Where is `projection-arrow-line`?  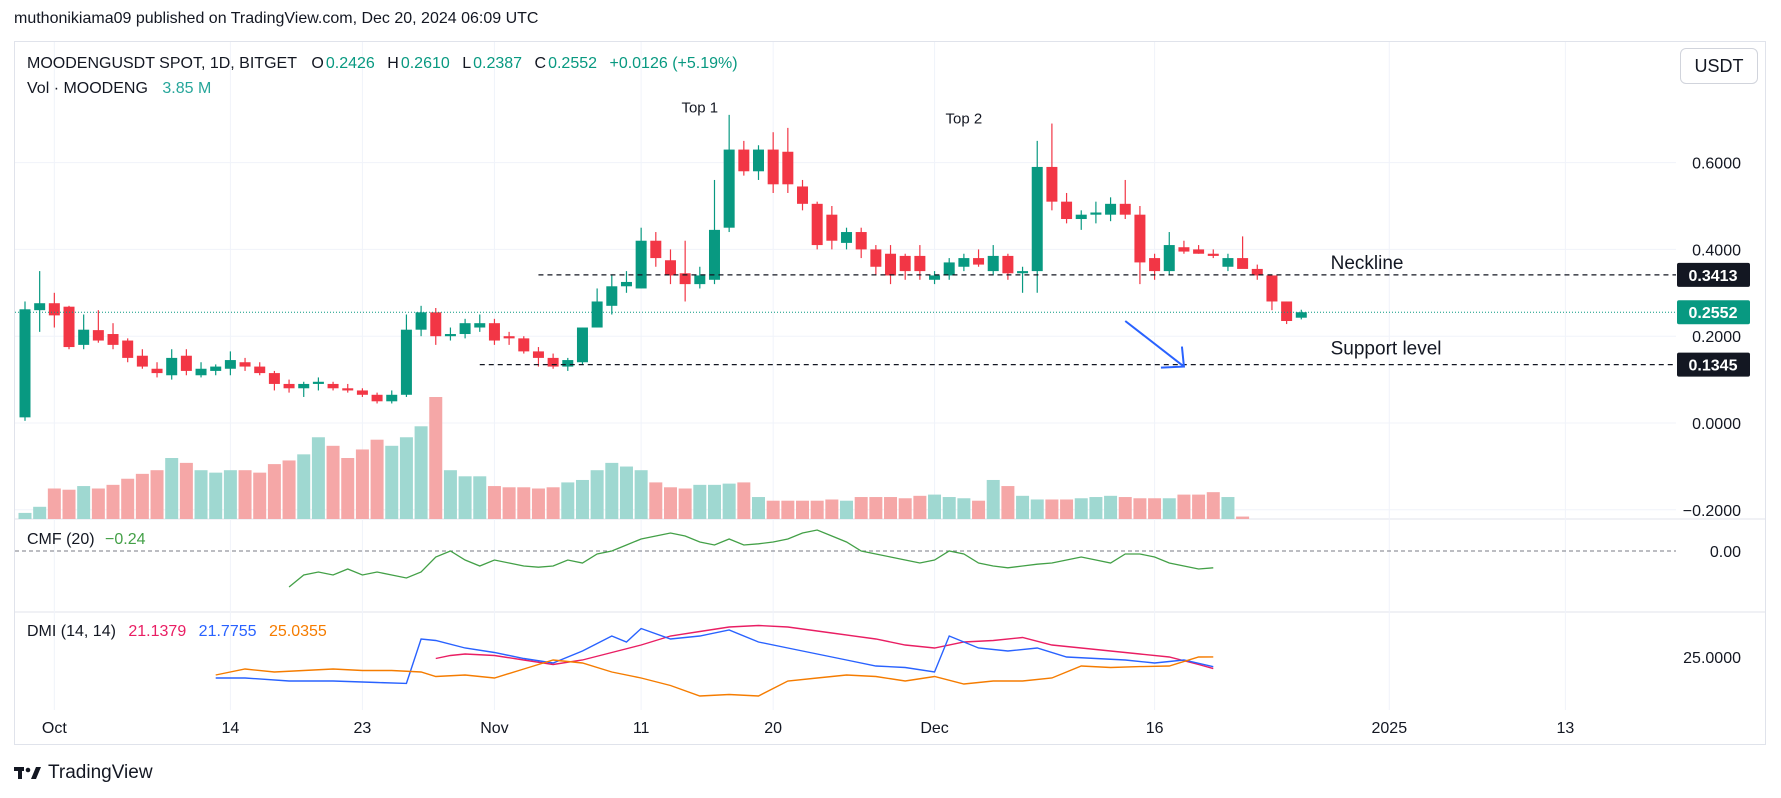 projection-arrow-line is located at coordinates (1154, 344).